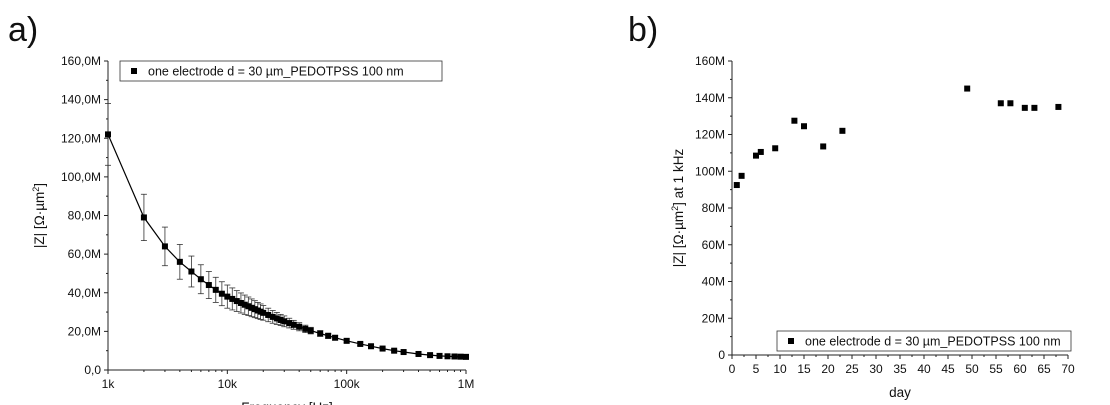  What do you see at coordinates (876, 369) in the screenshot?
I see `x-tick-label: 30` at bounding box center [876, 369].